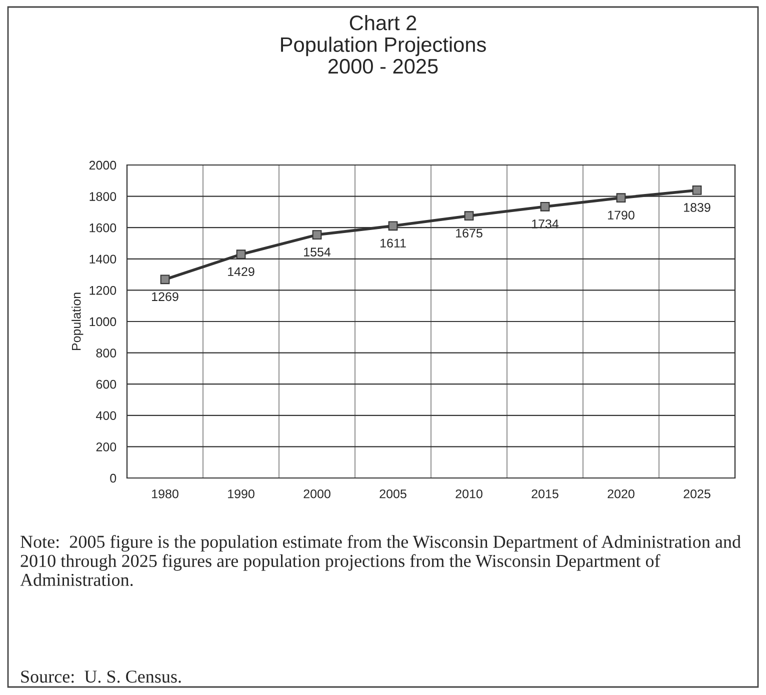  What do you see at coordinates (165, 493) in the screenshot?
I see `x-tick-label: 1980` at bounding box center [165, 493].